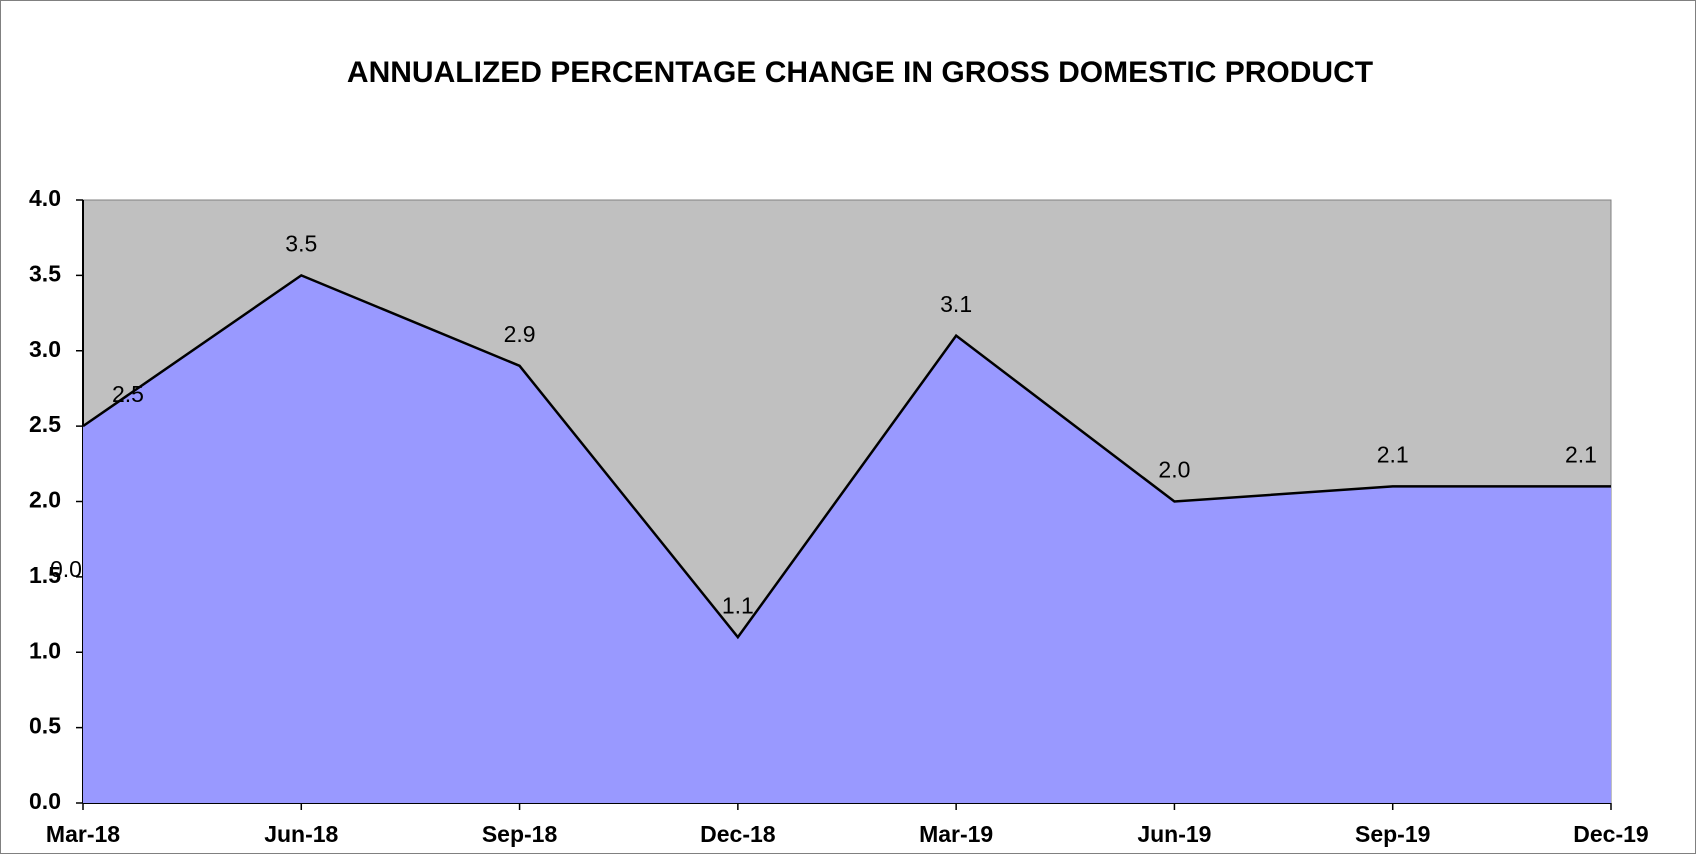  I want to click on y-tick-label: 2.0, so click(45, 500).